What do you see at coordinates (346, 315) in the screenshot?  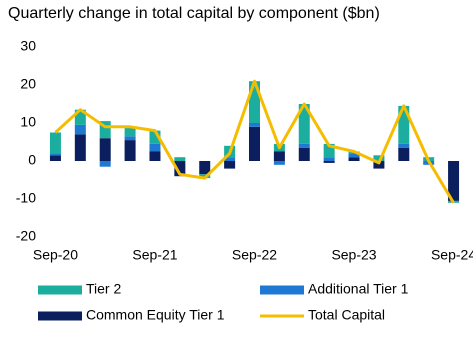 I see `legend-label: Total Capital` at bounding box center [346, 315].